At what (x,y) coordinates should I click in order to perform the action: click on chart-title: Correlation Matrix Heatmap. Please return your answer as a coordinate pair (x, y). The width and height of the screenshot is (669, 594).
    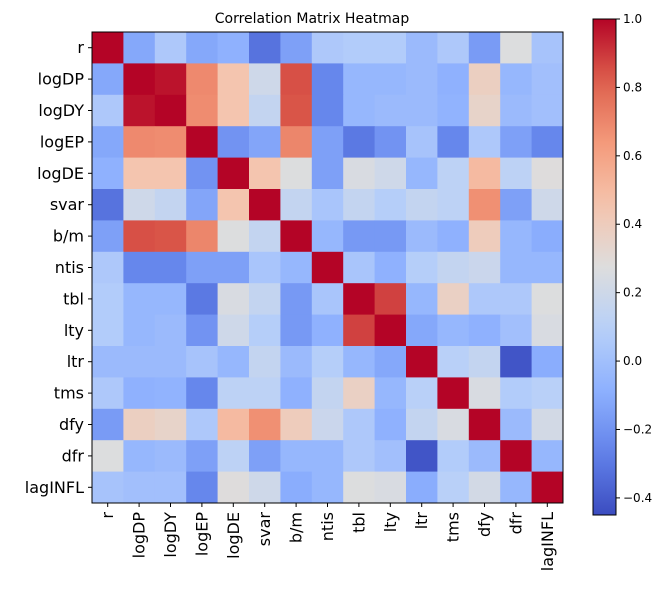
    Looking at the image, I should click on (312, 19).